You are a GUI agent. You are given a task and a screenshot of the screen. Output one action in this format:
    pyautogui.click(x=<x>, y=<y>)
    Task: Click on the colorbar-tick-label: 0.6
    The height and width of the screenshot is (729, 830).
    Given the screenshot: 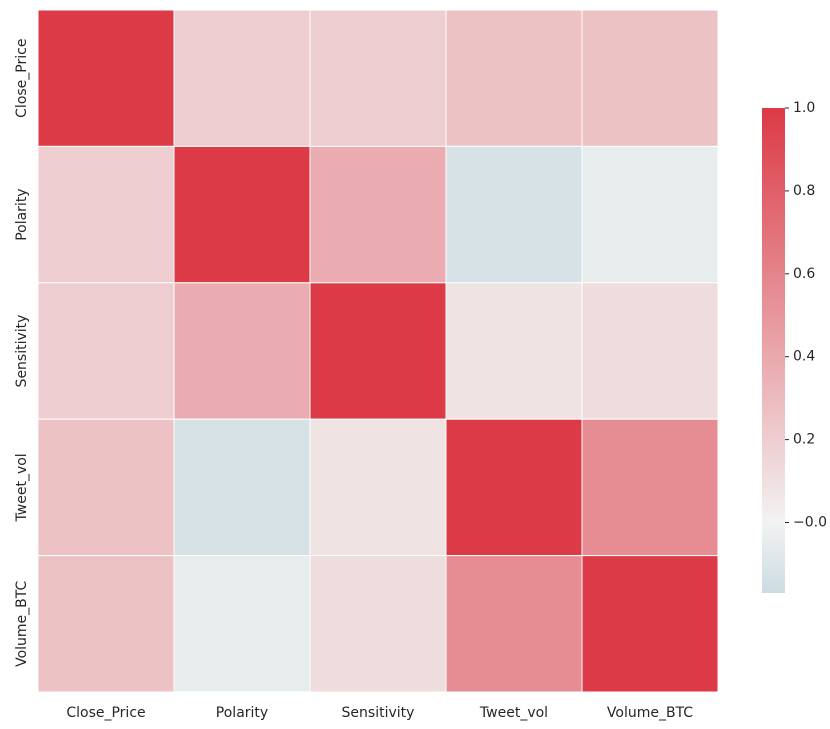 What is the action you would take?
    pyautogui.click(x=804, y=274)
    